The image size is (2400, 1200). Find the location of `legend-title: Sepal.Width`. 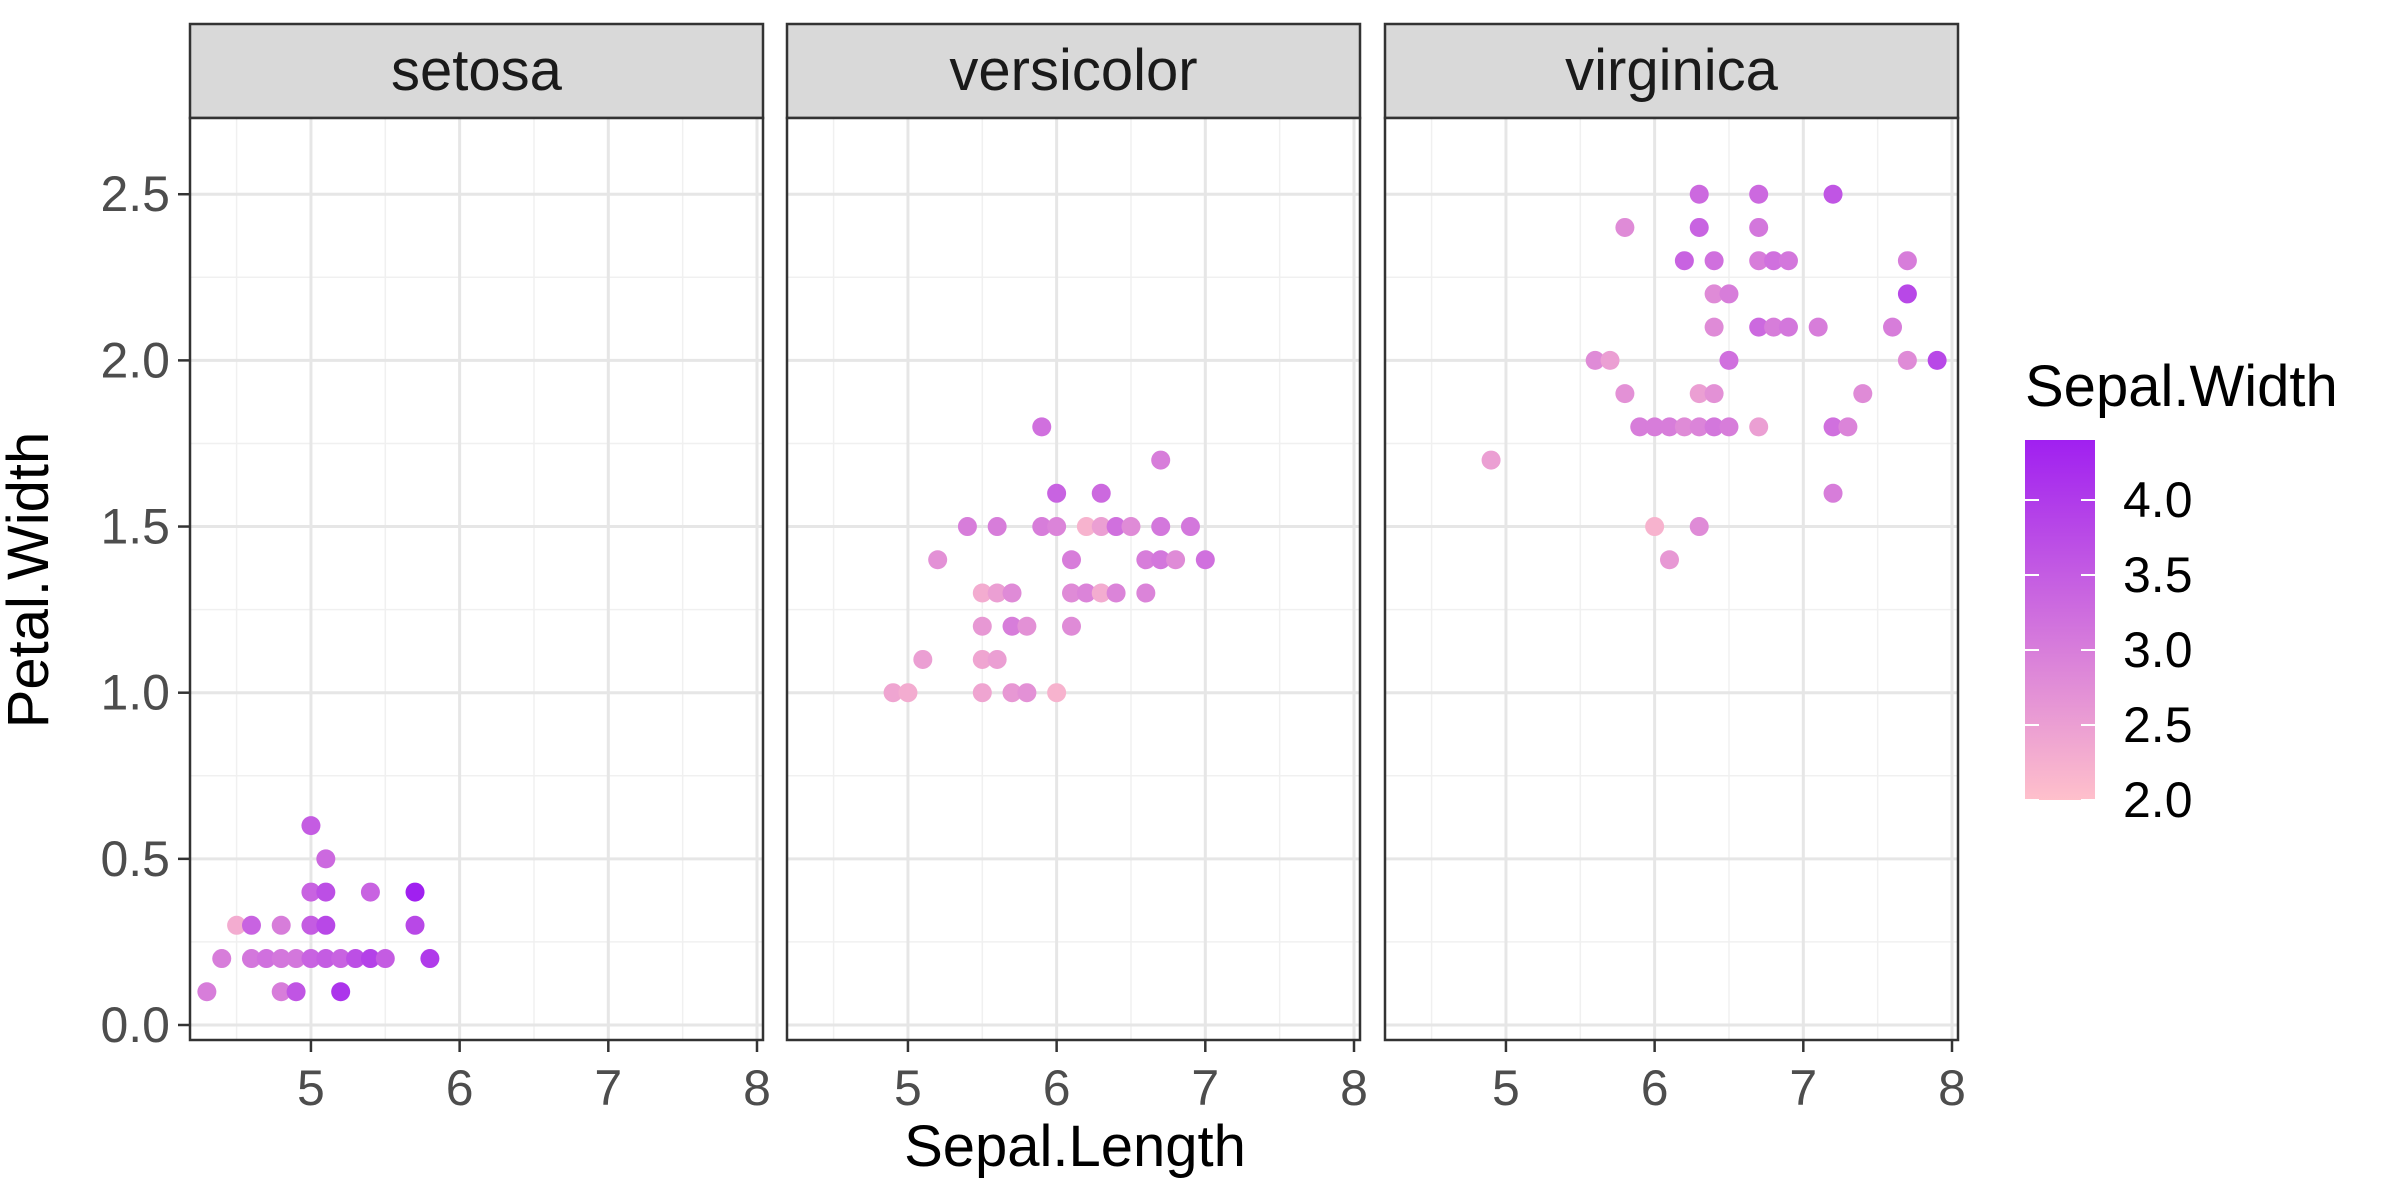

legend-title: Sepal.Width is located at coordinates (2181, 386).